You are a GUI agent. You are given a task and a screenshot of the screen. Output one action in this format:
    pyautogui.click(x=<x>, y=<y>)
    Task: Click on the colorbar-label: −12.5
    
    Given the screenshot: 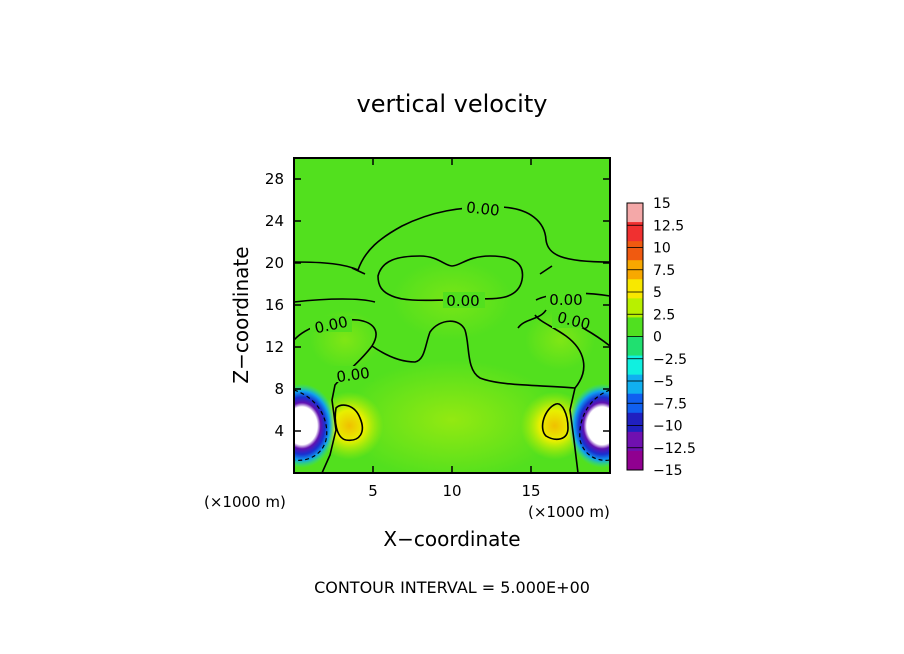 What is the action you would take?
    pyautogui.click(x=674, y=449)
    